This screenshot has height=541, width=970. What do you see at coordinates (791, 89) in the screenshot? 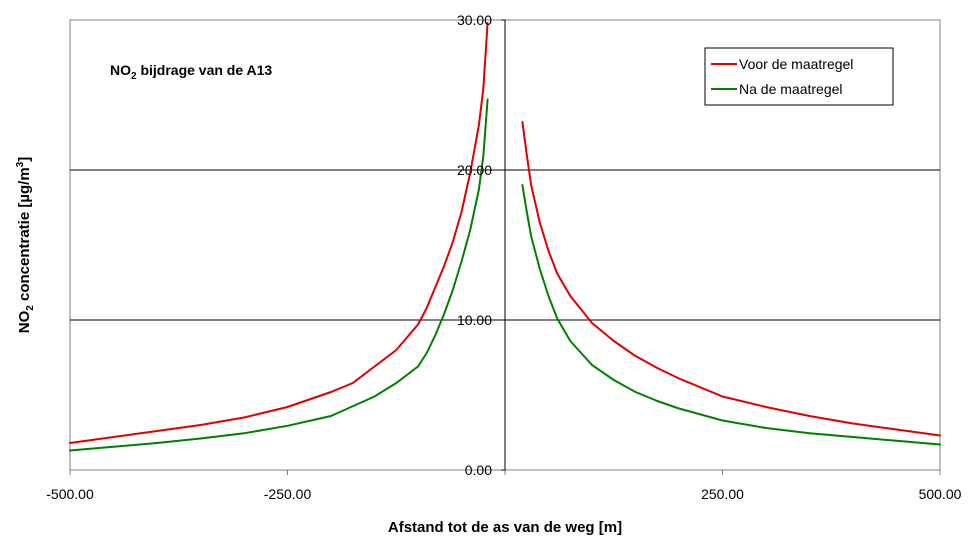
I see `legend-label-na: Na de maatregel` at bounding box center [791, 89].